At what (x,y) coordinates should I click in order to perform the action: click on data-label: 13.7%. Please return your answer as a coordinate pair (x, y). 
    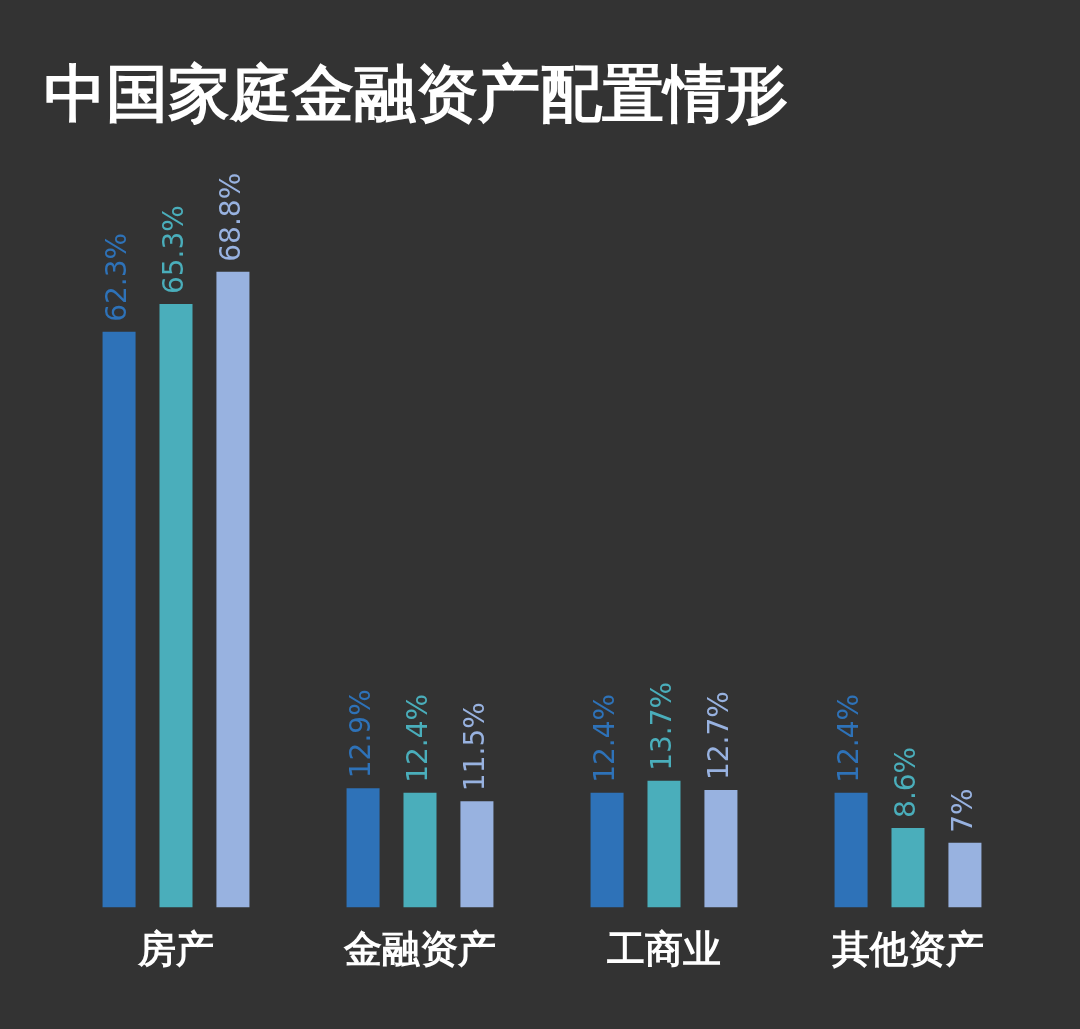
    Looking at the image, I should click on (662, 726).